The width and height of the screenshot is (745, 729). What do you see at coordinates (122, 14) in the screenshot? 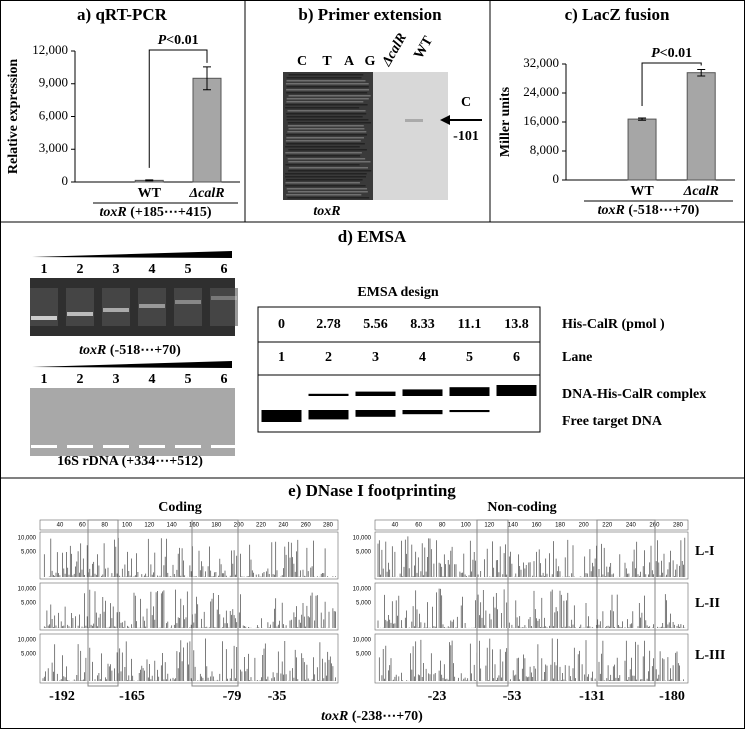
I see `panel-title: a) qRT-PCR` at bounding box center [122, 14].